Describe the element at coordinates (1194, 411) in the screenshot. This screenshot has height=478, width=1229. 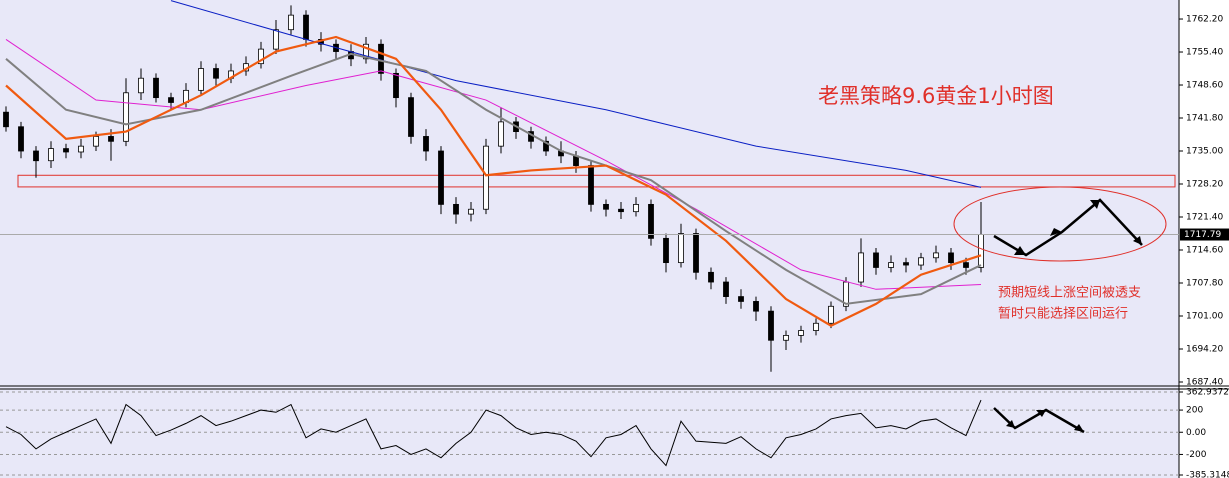
I see `y-tick-label: 200` at that location.